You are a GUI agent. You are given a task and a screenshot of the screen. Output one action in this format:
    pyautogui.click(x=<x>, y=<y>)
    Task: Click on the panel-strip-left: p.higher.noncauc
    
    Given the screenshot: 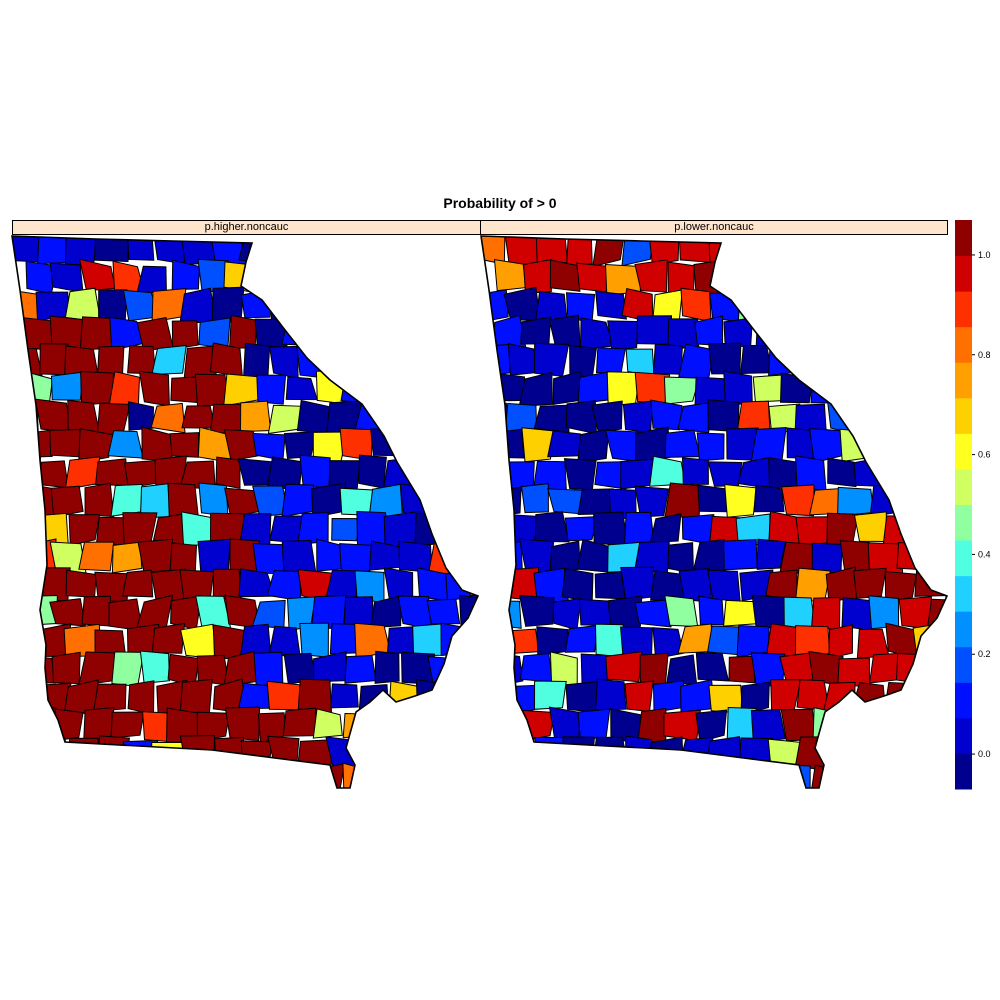 What is the action you would take?
    pyautogui.click(x=246, y=227)
    